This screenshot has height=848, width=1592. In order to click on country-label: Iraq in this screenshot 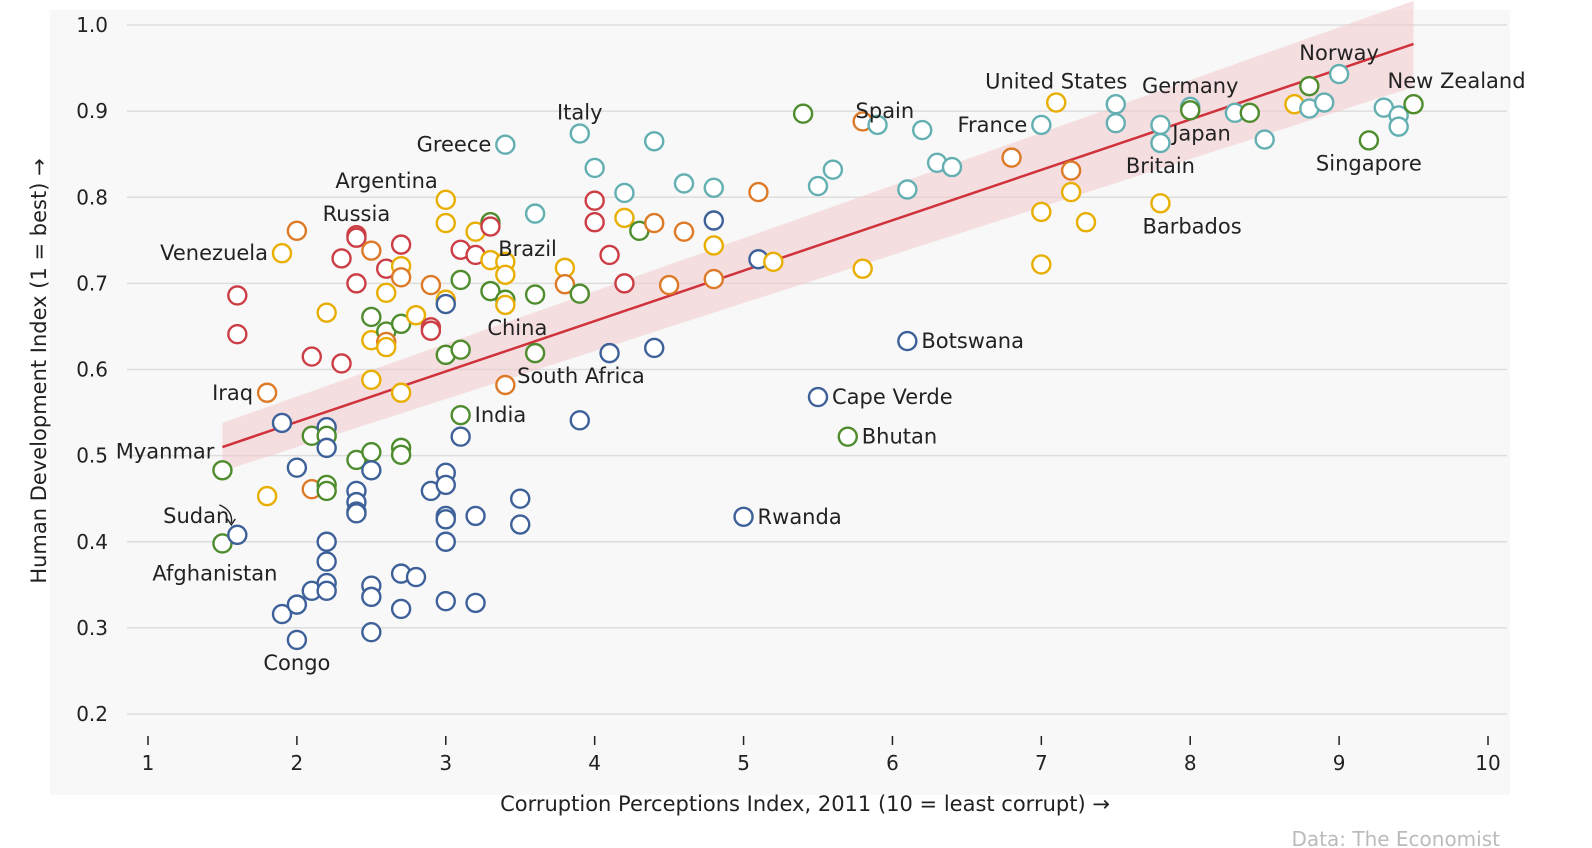, I will do `click(232, 393)`.